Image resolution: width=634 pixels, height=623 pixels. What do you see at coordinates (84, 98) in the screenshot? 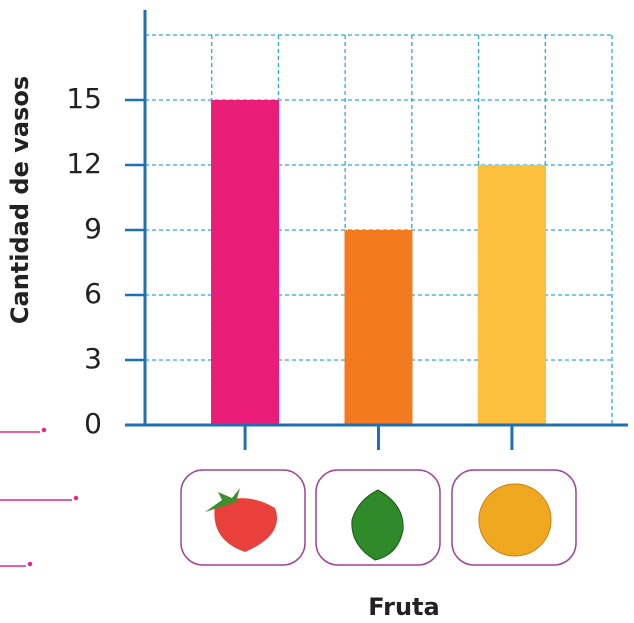
I see `y-tick-label: 15` at bounding box center [84, 98].